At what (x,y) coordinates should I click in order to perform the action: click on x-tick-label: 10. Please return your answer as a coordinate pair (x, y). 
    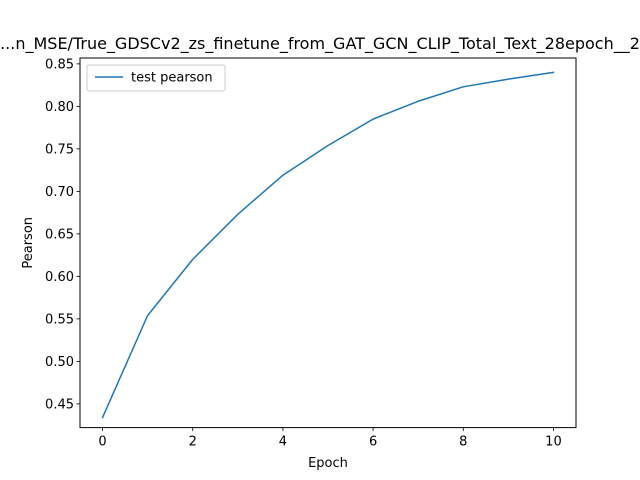
    Looking at the image, I should click on (553, 442).